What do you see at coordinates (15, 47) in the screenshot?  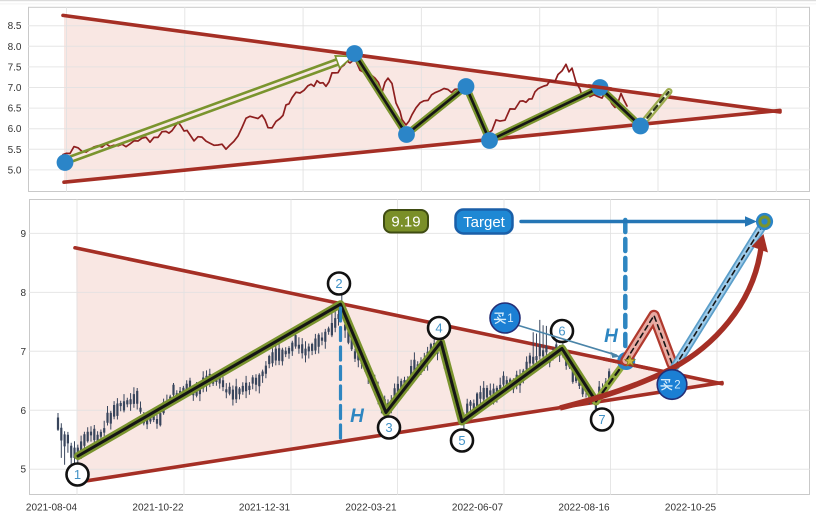 I see `svg-text: 8.0` at bounding box center [15, 47].